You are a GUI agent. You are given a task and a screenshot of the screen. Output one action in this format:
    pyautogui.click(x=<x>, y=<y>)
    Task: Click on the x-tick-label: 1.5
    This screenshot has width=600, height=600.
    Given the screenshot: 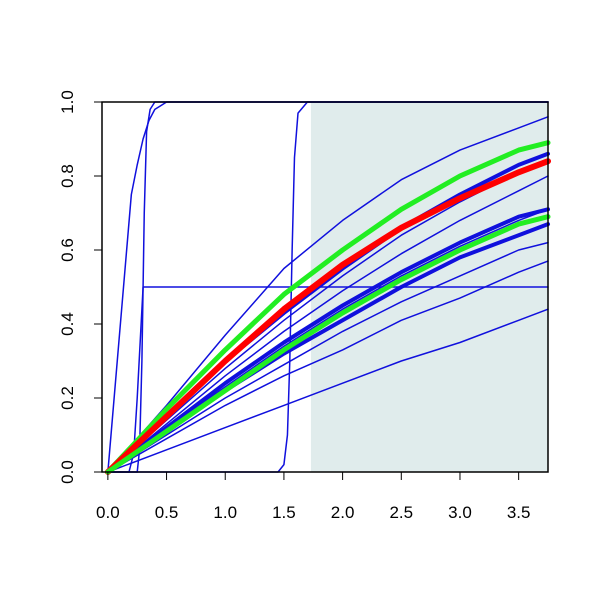 What is the action you would take?
    pyautogui.click(x=284, y=512)
    